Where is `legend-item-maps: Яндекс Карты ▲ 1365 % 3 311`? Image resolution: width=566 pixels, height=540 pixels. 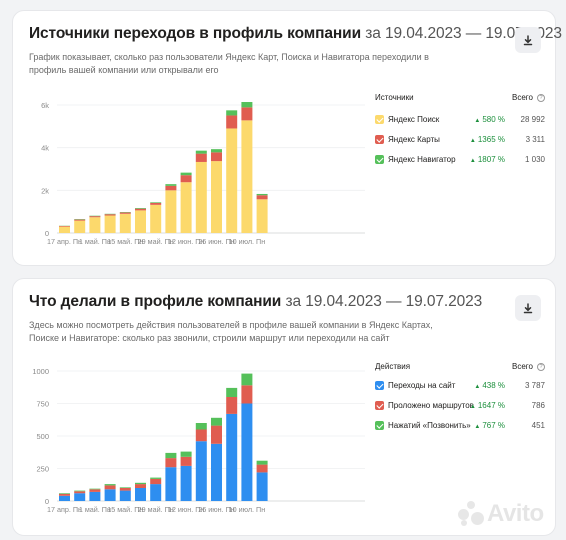 legend-item-maps: Яндекс Карты ▲ 1365 % 3 311 is located at coordinates (460, 140).